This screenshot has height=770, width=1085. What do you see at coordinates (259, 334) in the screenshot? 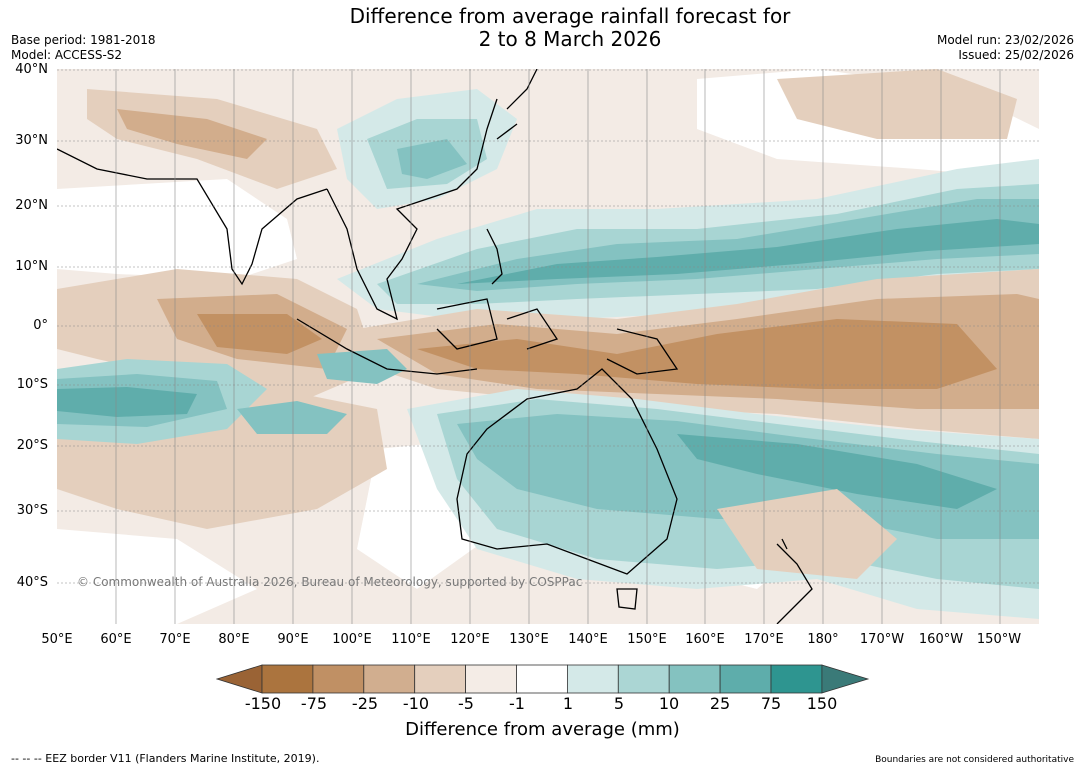
I see `dry-band-indian-ocean` at bounding box center [259, 334].